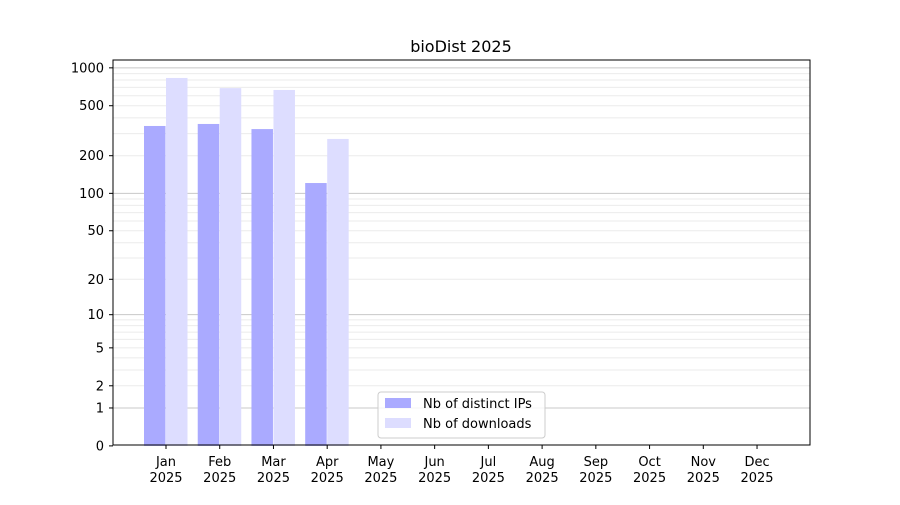  I want to click on x-tick-label-month: Nov, so click(704, 462).